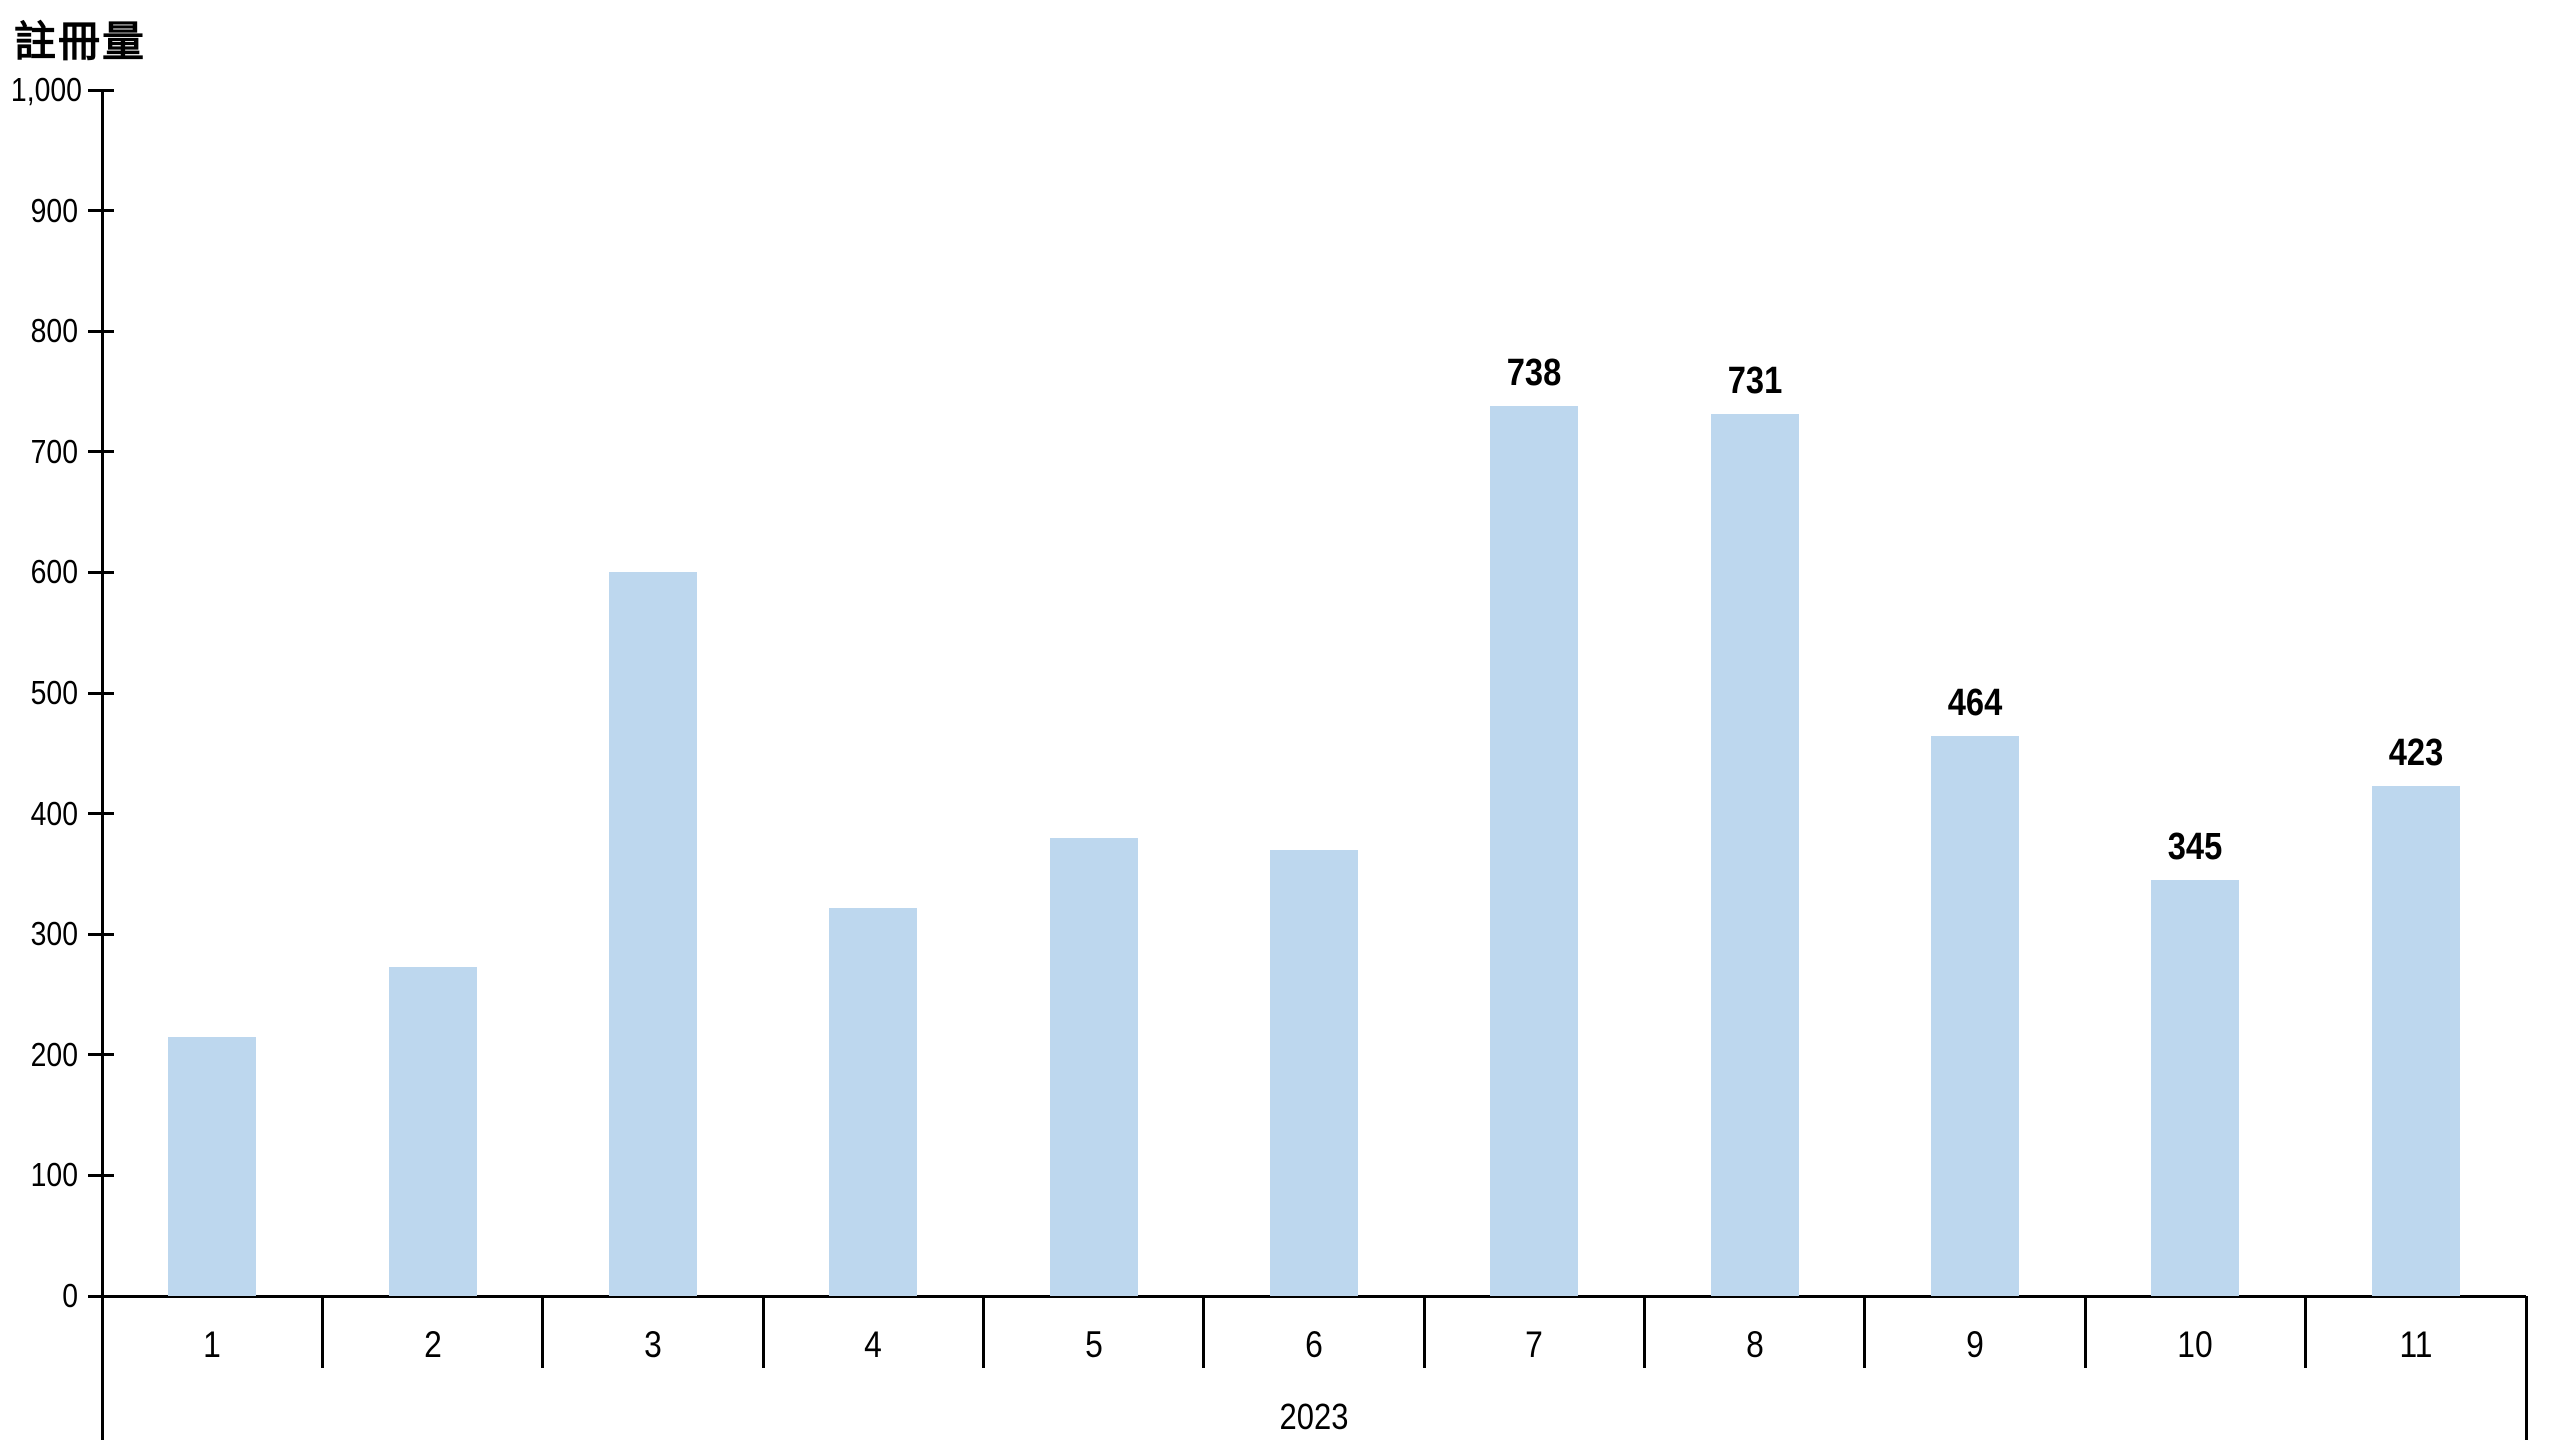 This screenshot has width=2560, height=1440. What do you see at coordinates (1975, 1344) in the screenshot?
I see `x-axis-category-label: 9` at bounding box center [1975, 1344].